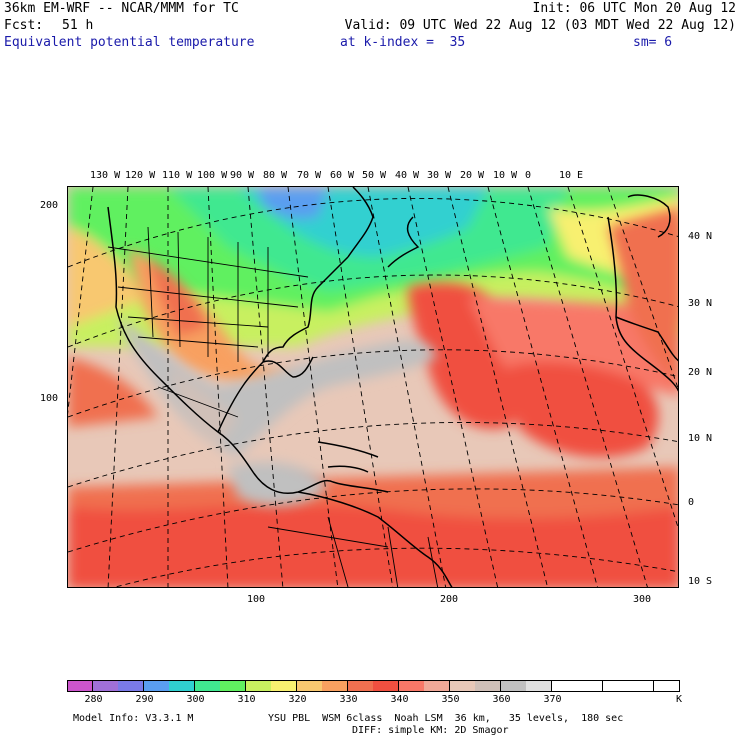 Image resolution: width=740 pixels, height=740 pixels. Describe the element at coordinates (212, 175) in the screenshot. I see `longitude-label: 100 W` at that location.